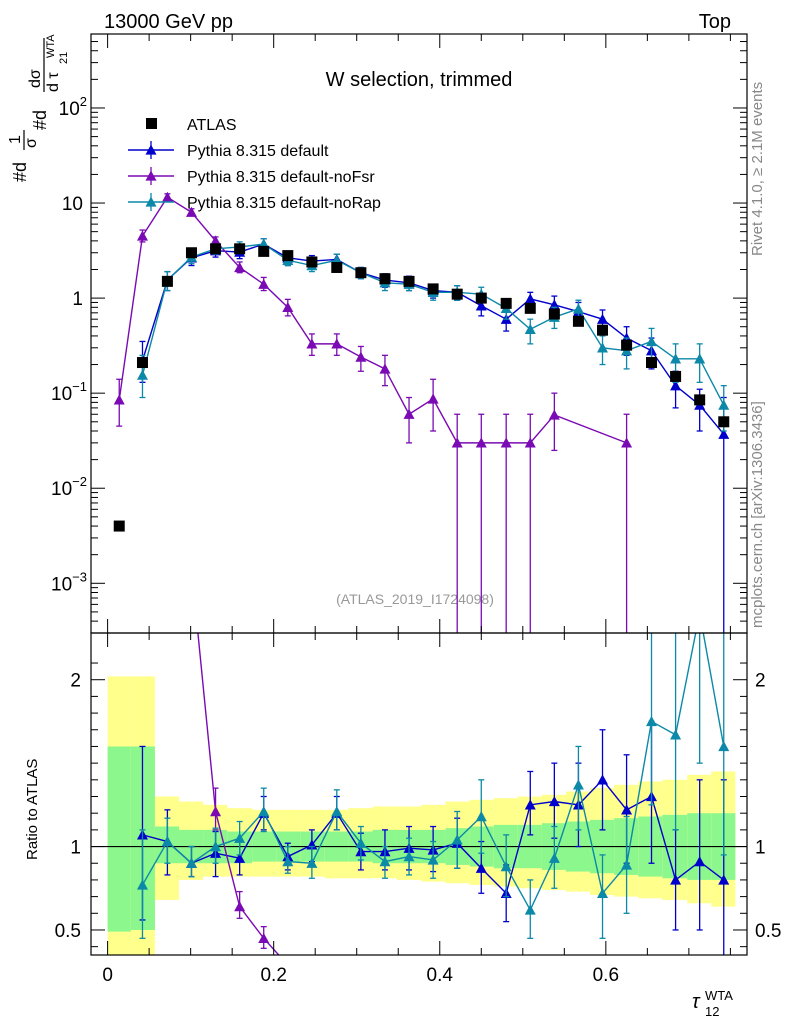 This screenshot has width=786, height=1024. Describe the element at coordinates (35, 78) in the screenshot. I see `svg-text: dσ` at that location.